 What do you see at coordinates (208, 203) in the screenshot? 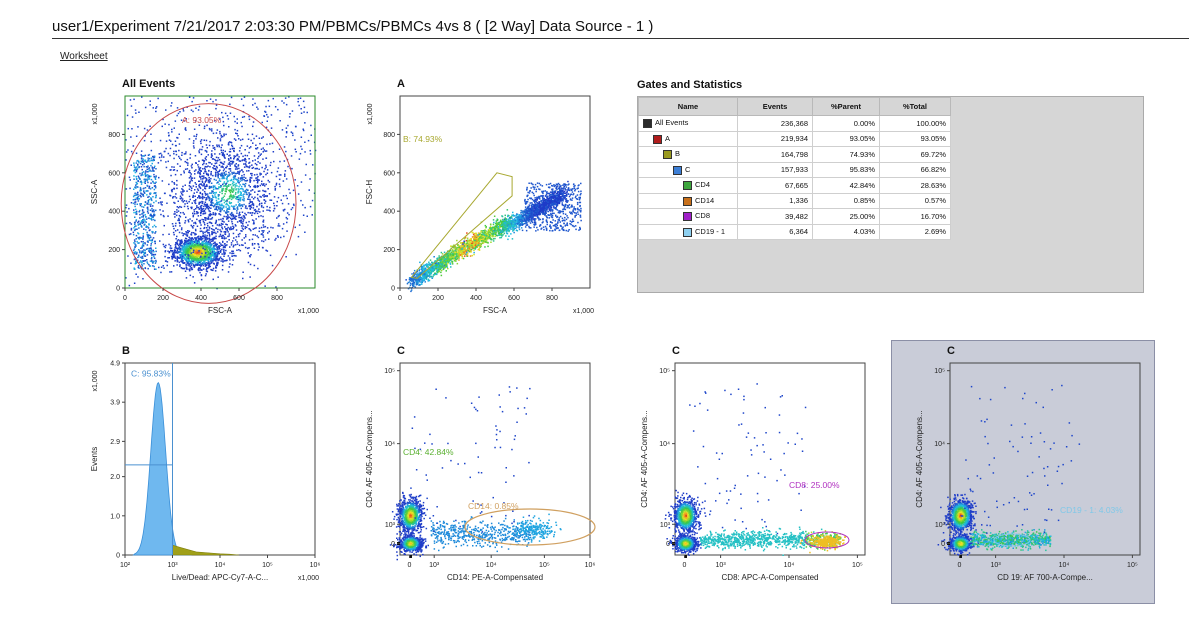
I see `gate-a-ellipse` at bounding box center [208, 203].